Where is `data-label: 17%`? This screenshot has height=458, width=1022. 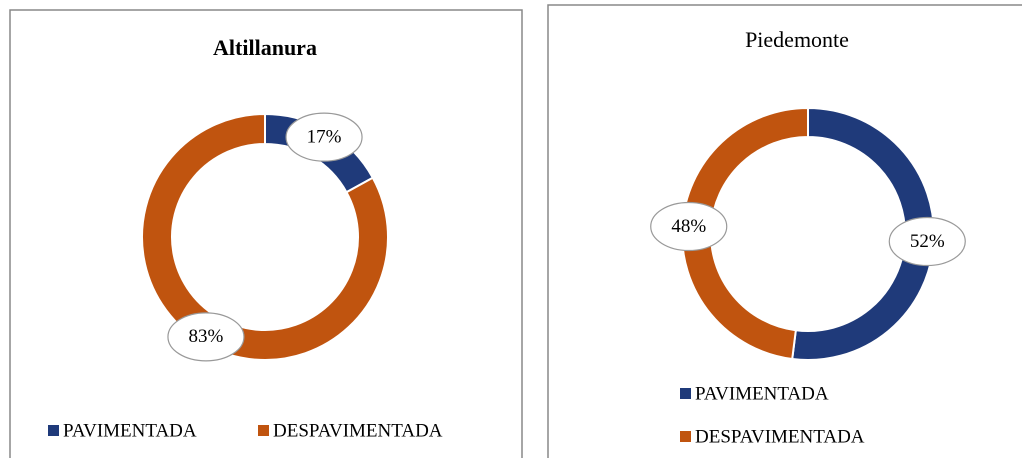
data-label: 17% is located at coordinates (324, 137).